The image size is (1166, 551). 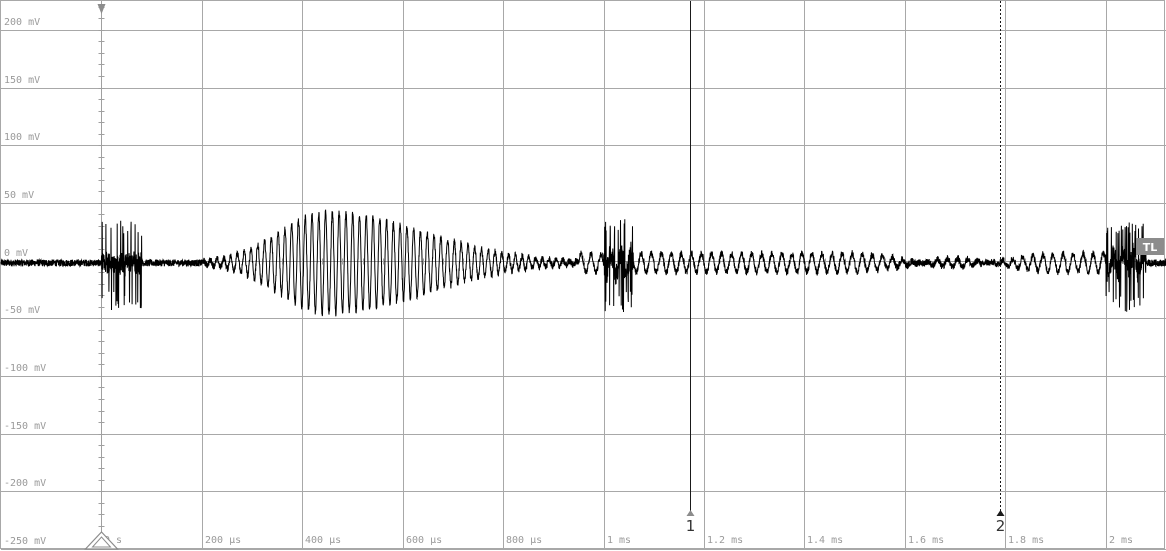 I want to click on y-tick-label: -250 mV, so click(x=25, y=541).